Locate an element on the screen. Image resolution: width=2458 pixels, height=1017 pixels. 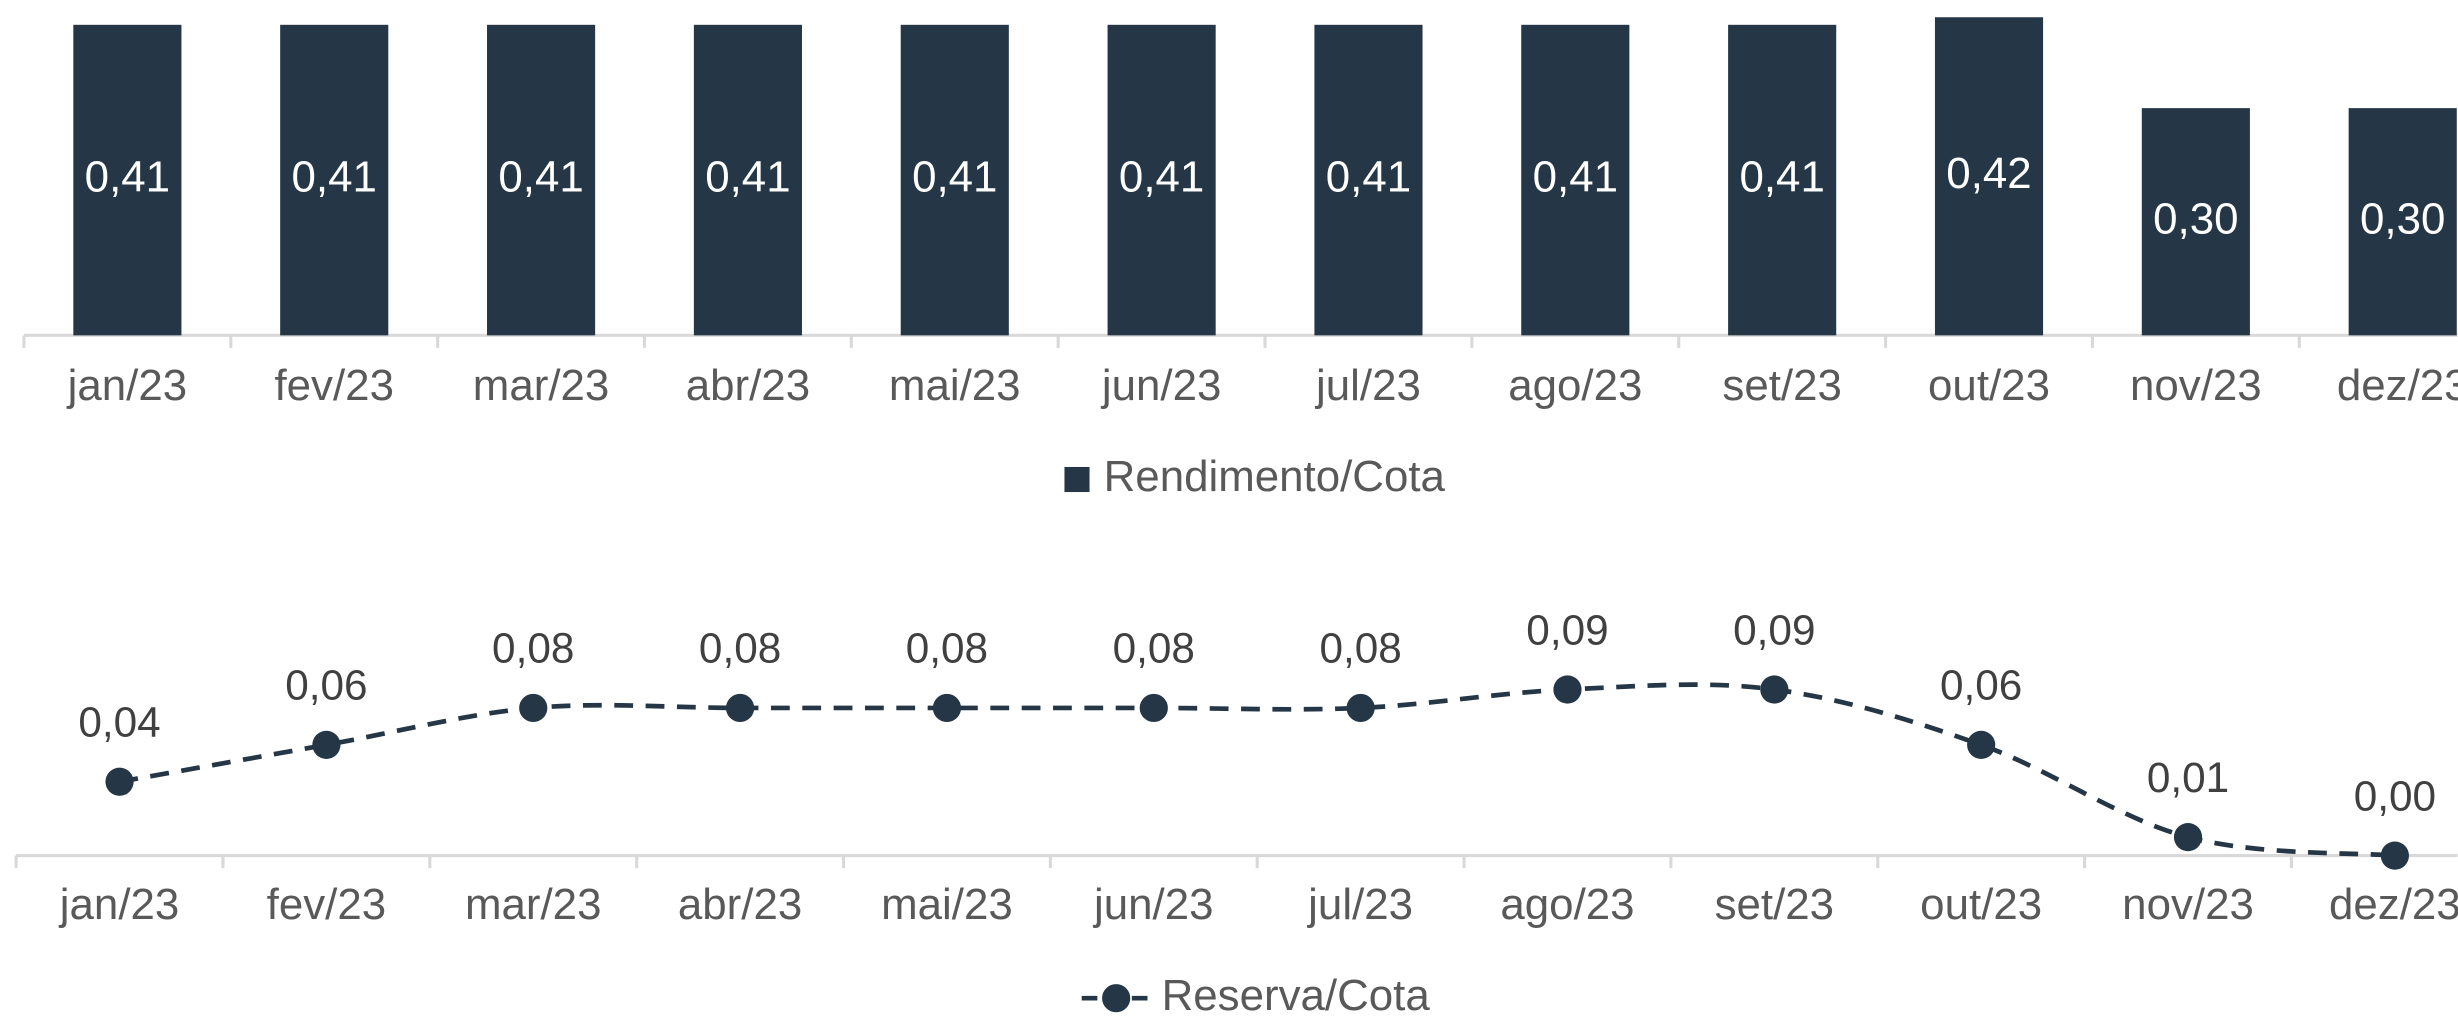
legend-label: Reserva/Cota is located at coordinates (1296, 994).